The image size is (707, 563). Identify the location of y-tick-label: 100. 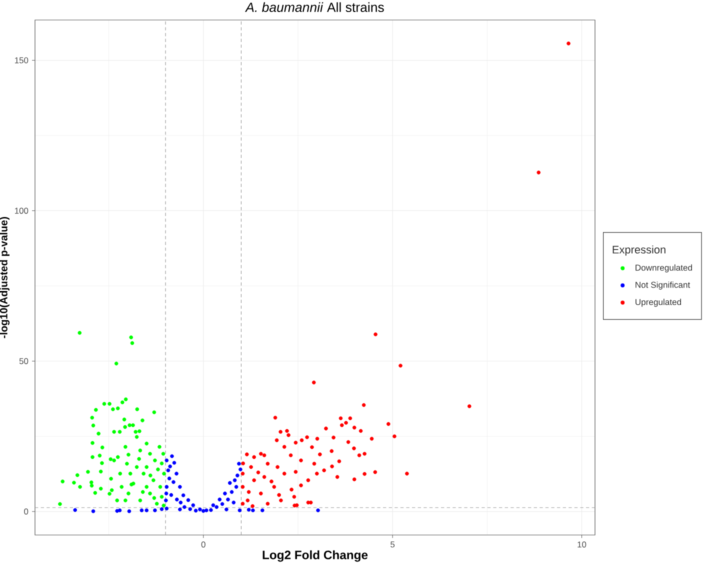
(21, 211).